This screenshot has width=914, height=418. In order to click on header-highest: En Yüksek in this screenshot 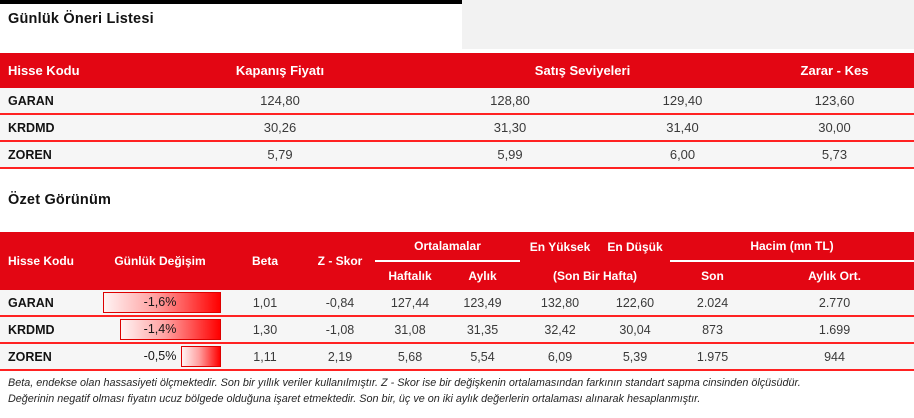, I will do `click(560, 246)`.